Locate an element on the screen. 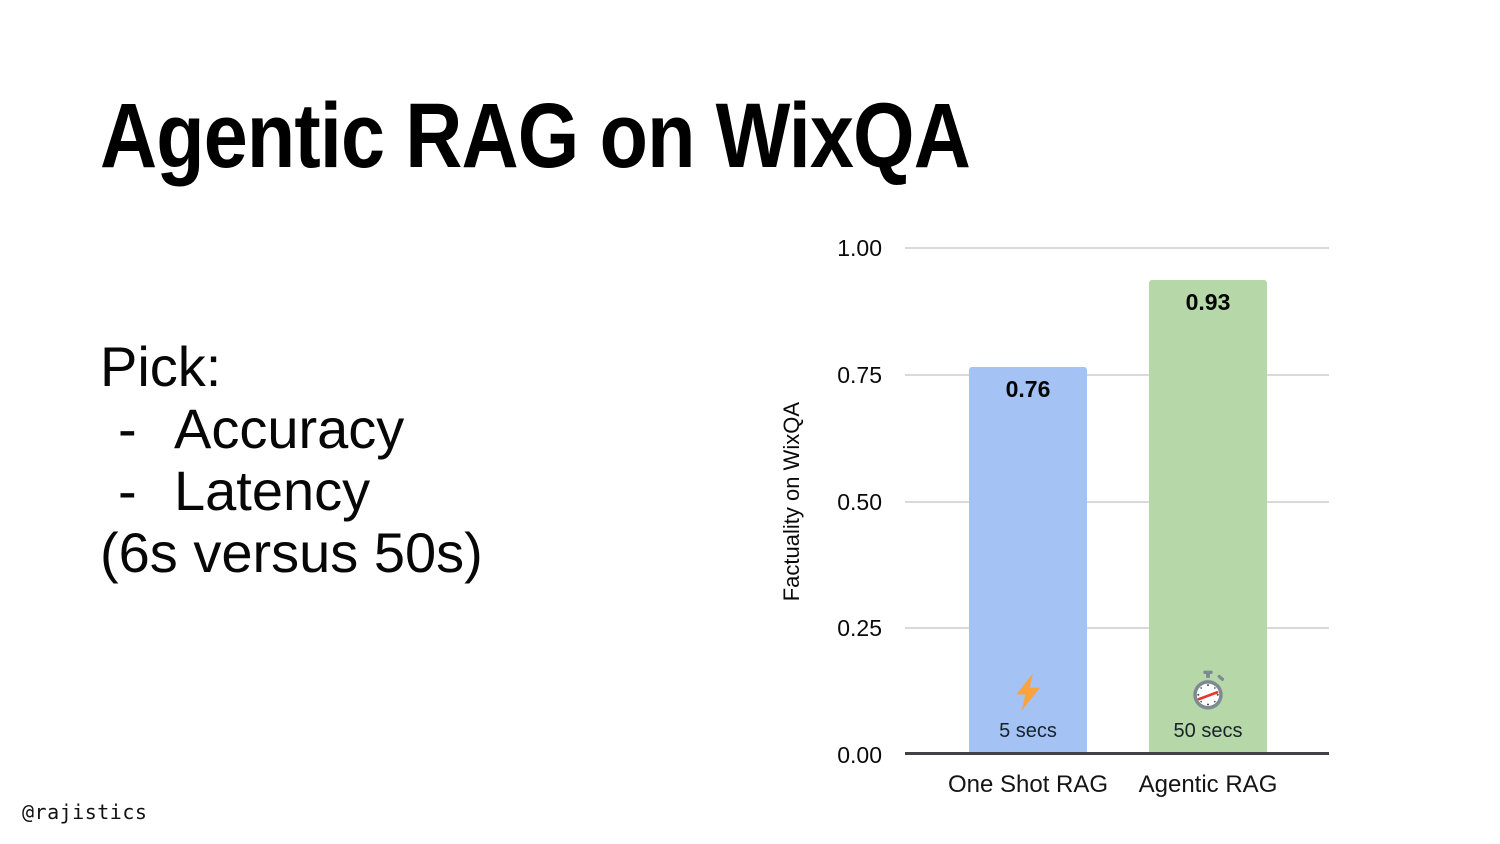  bullet-item-latency: - Latency is located at coordinates (291, 491).